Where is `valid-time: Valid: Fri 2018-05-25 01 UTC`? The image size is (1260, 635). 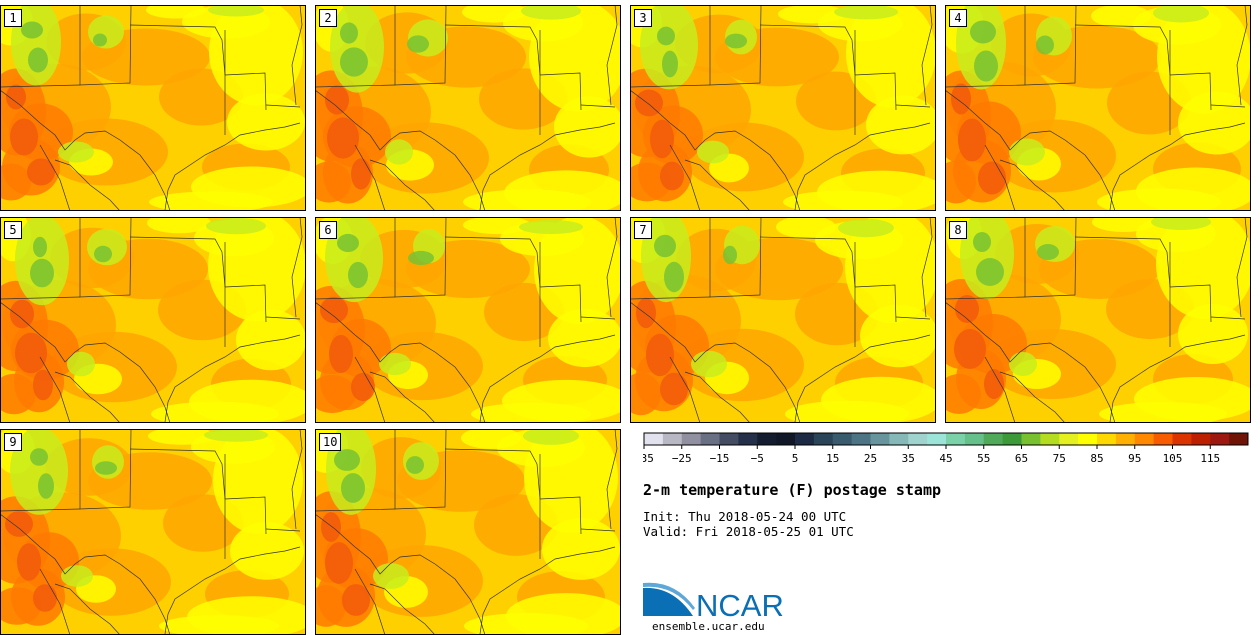 valid-time: Valid: Fri 2018-05-25 01 UTC is located at coordinates (748, 531).